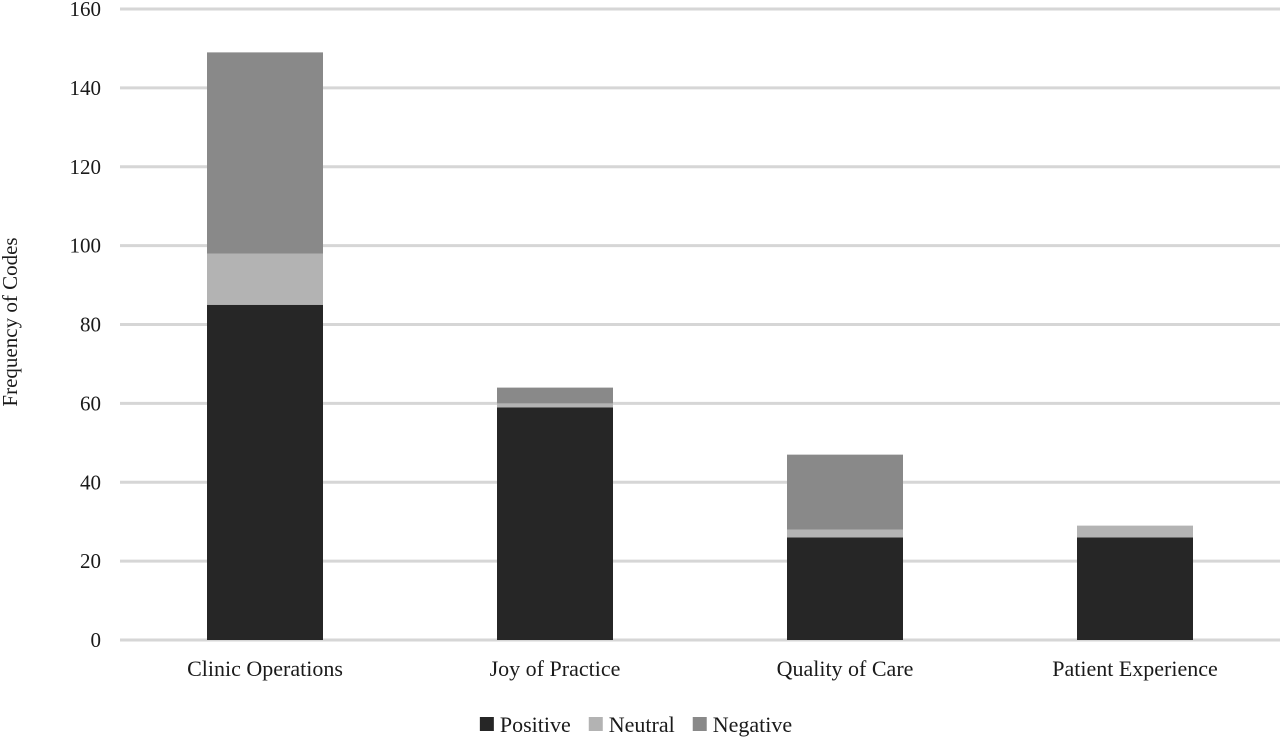 Image resolution: width=1280 pixels, height=738 pixels. I want to click on legend-item-positive: Positive, so click(525, 724).